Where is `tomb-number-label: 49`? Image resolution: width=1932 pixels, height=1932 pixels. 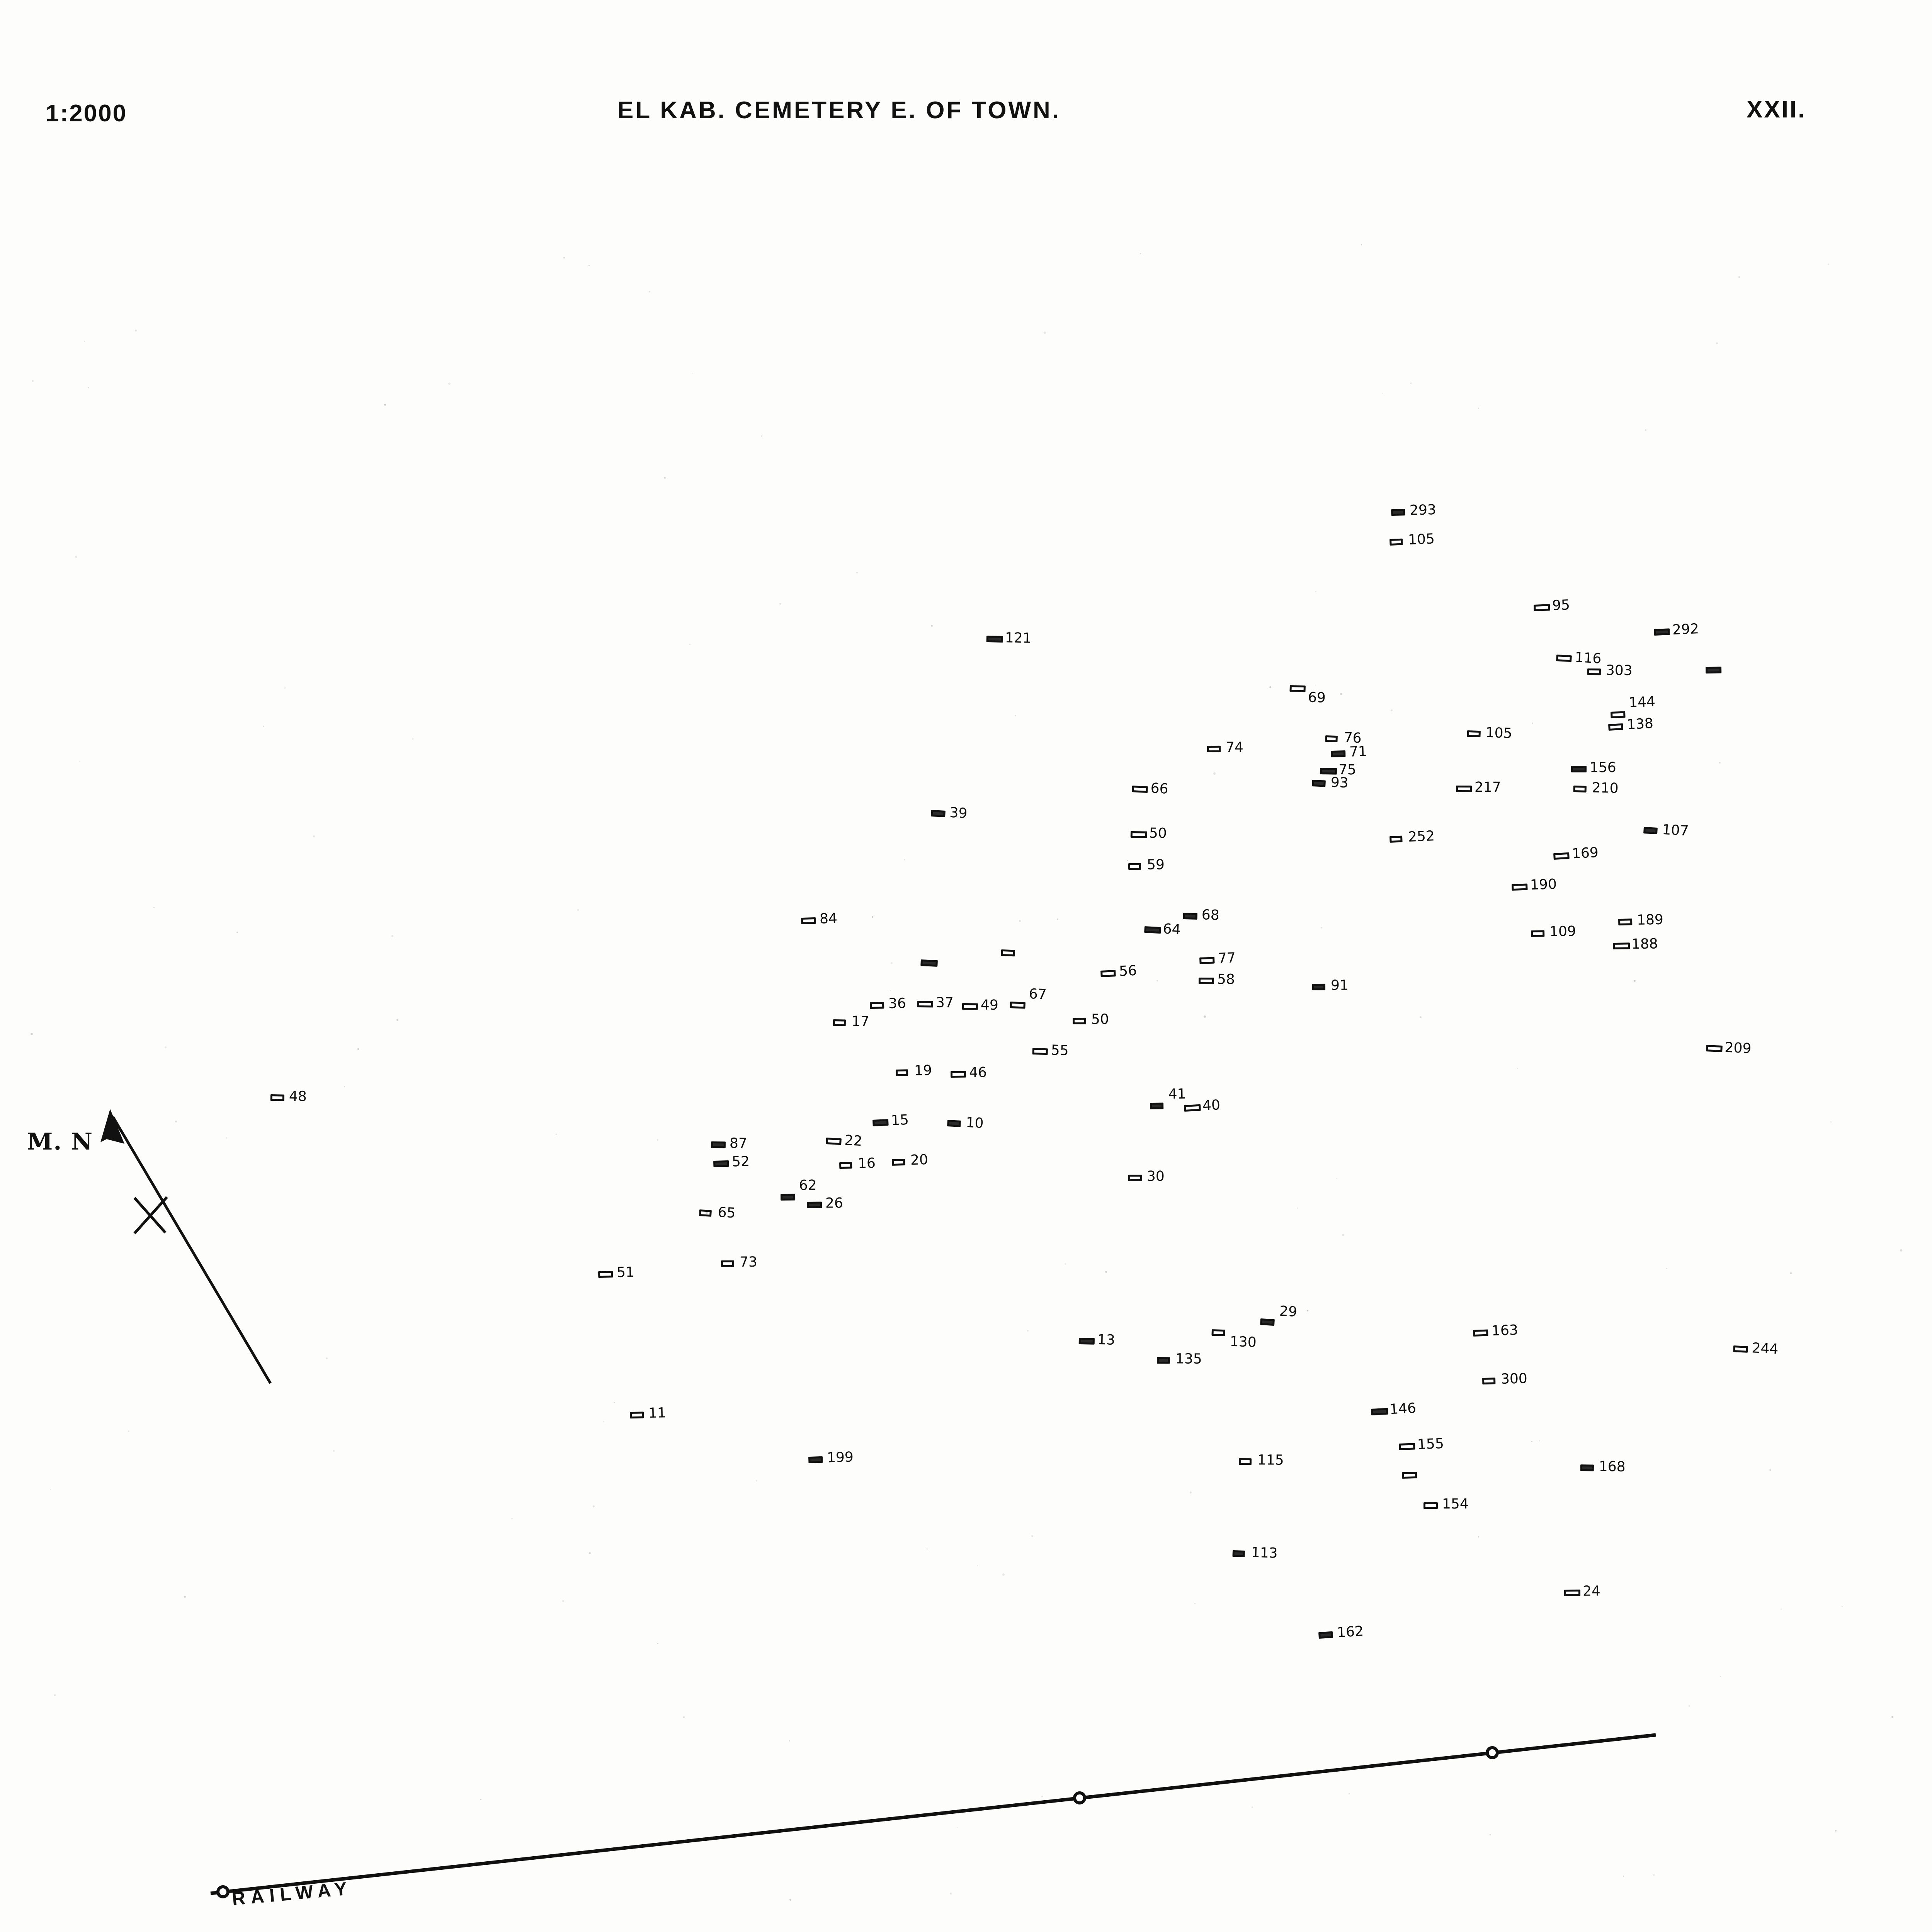 tomb-number-label: 49 is located at coordinates (990, 1006).